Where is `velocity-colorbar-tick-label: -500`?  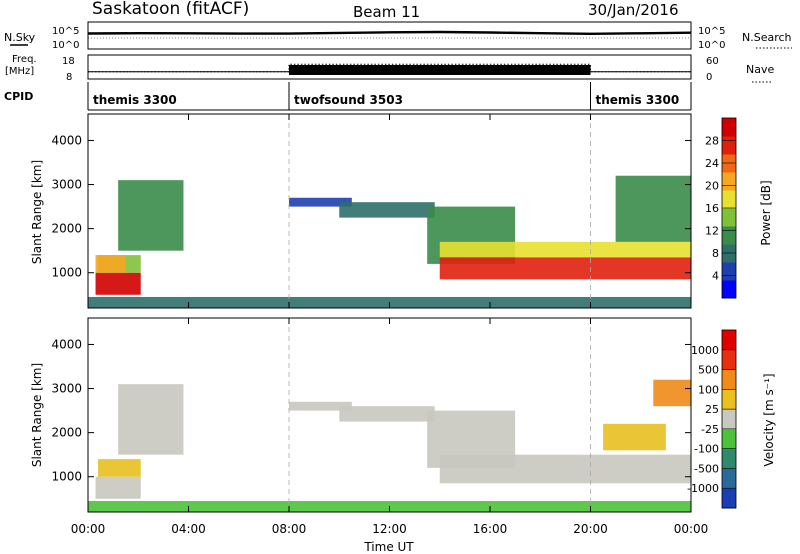 velocity-colorbar-tick-label: -500 is located at coordinates (706, 468).